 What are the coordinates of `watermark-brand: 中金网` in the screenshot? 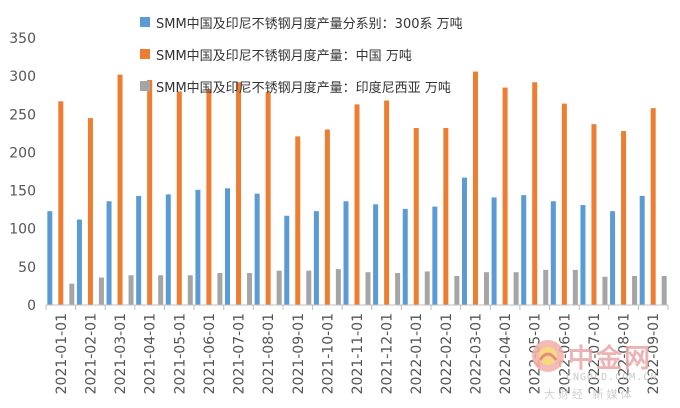 It's located at (610, 359).